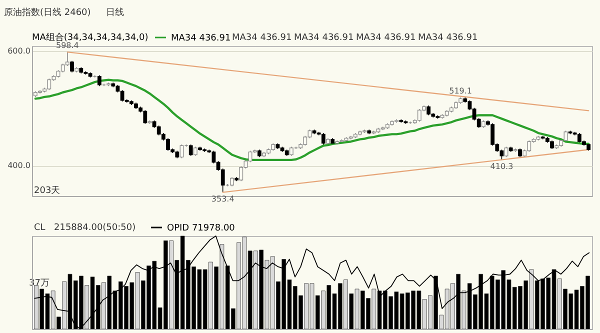 The height and width of the screenshot is (333, 600). What do you see at coordinates (460, 91) in the screenshot?
I see `annotation: 519.1` at bounding box center [460, 91].